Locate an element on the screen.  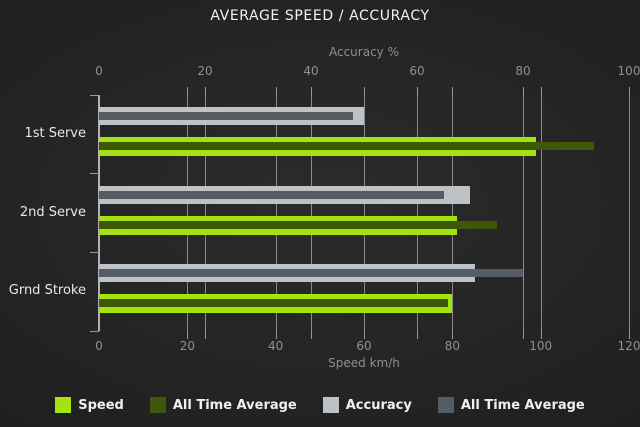
category-label-grnd-stroke: Grnd Stroke is located at coordinates (47, 291).